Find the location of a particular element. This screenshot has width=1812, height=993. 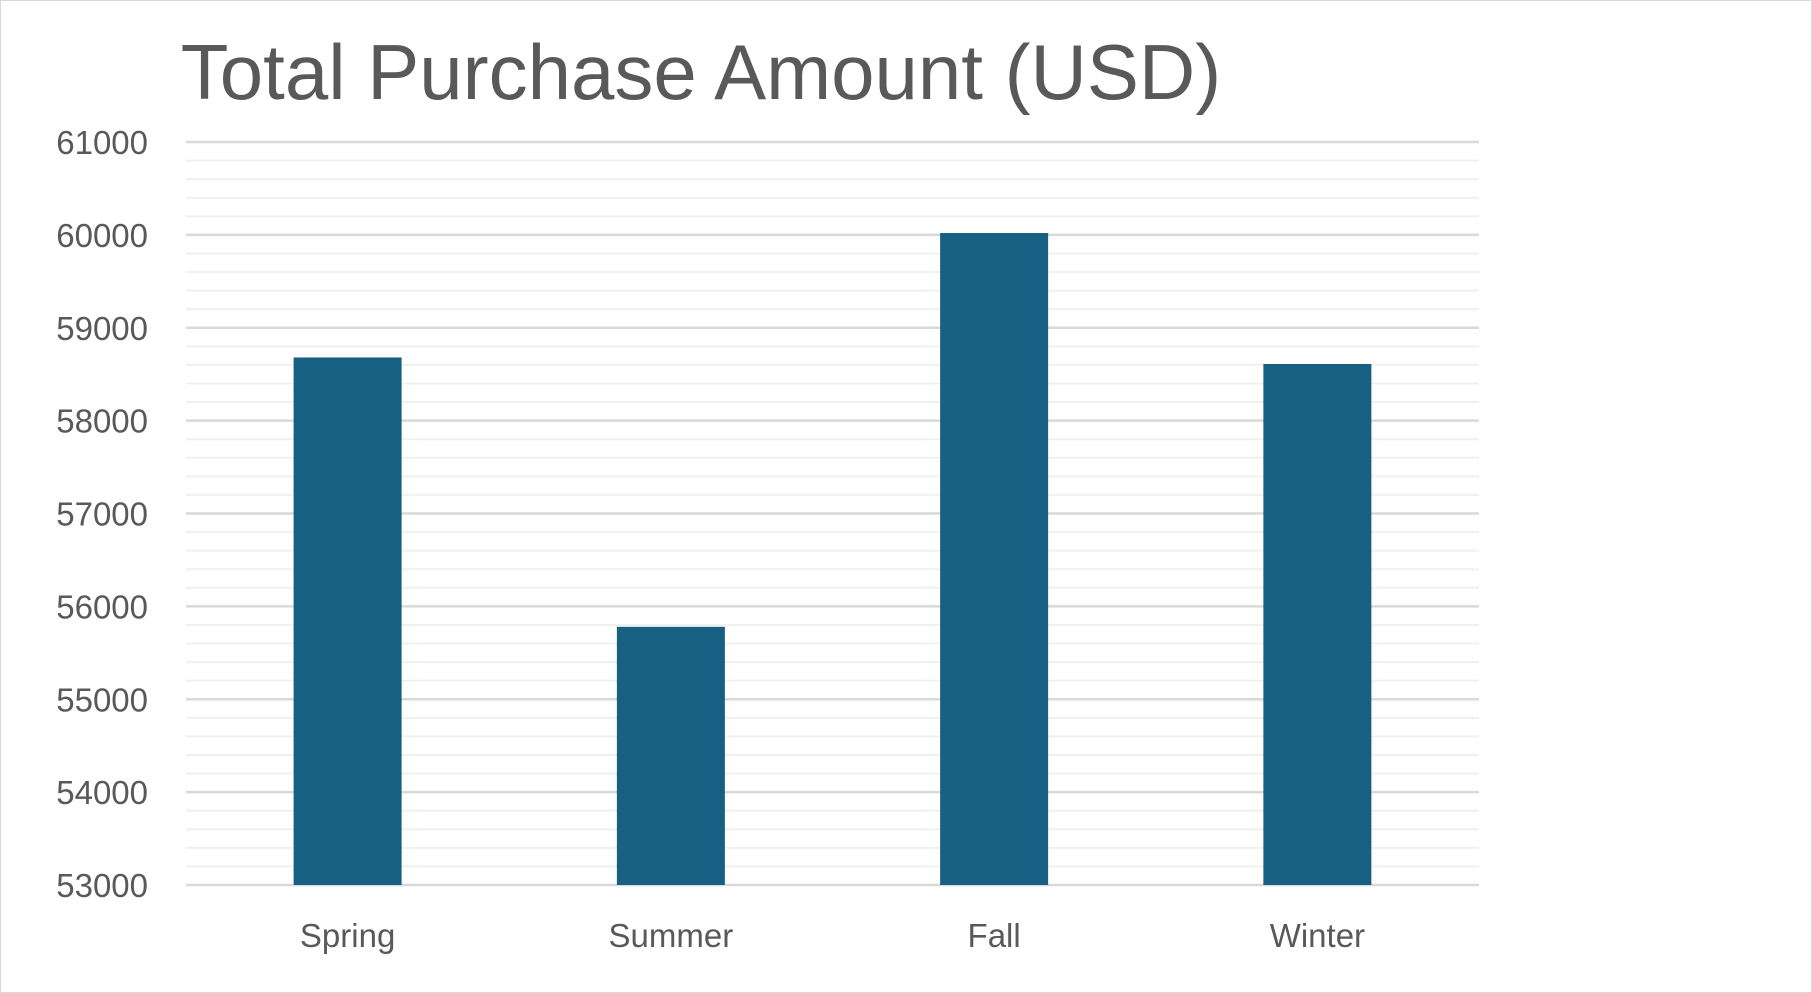

x-axis: Spring Summer Fall Winter is located at coordinates (832, 935).